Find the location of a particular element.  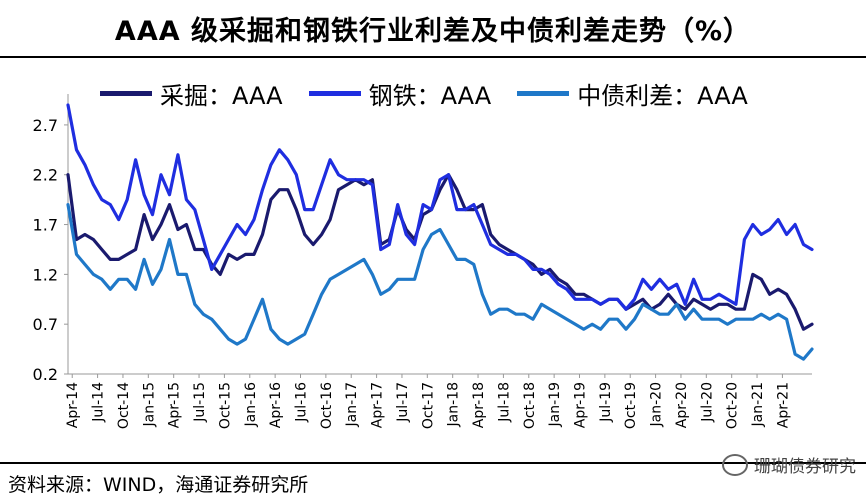

x-tick-label: Oct-16 is located at coordinates (327, 405).